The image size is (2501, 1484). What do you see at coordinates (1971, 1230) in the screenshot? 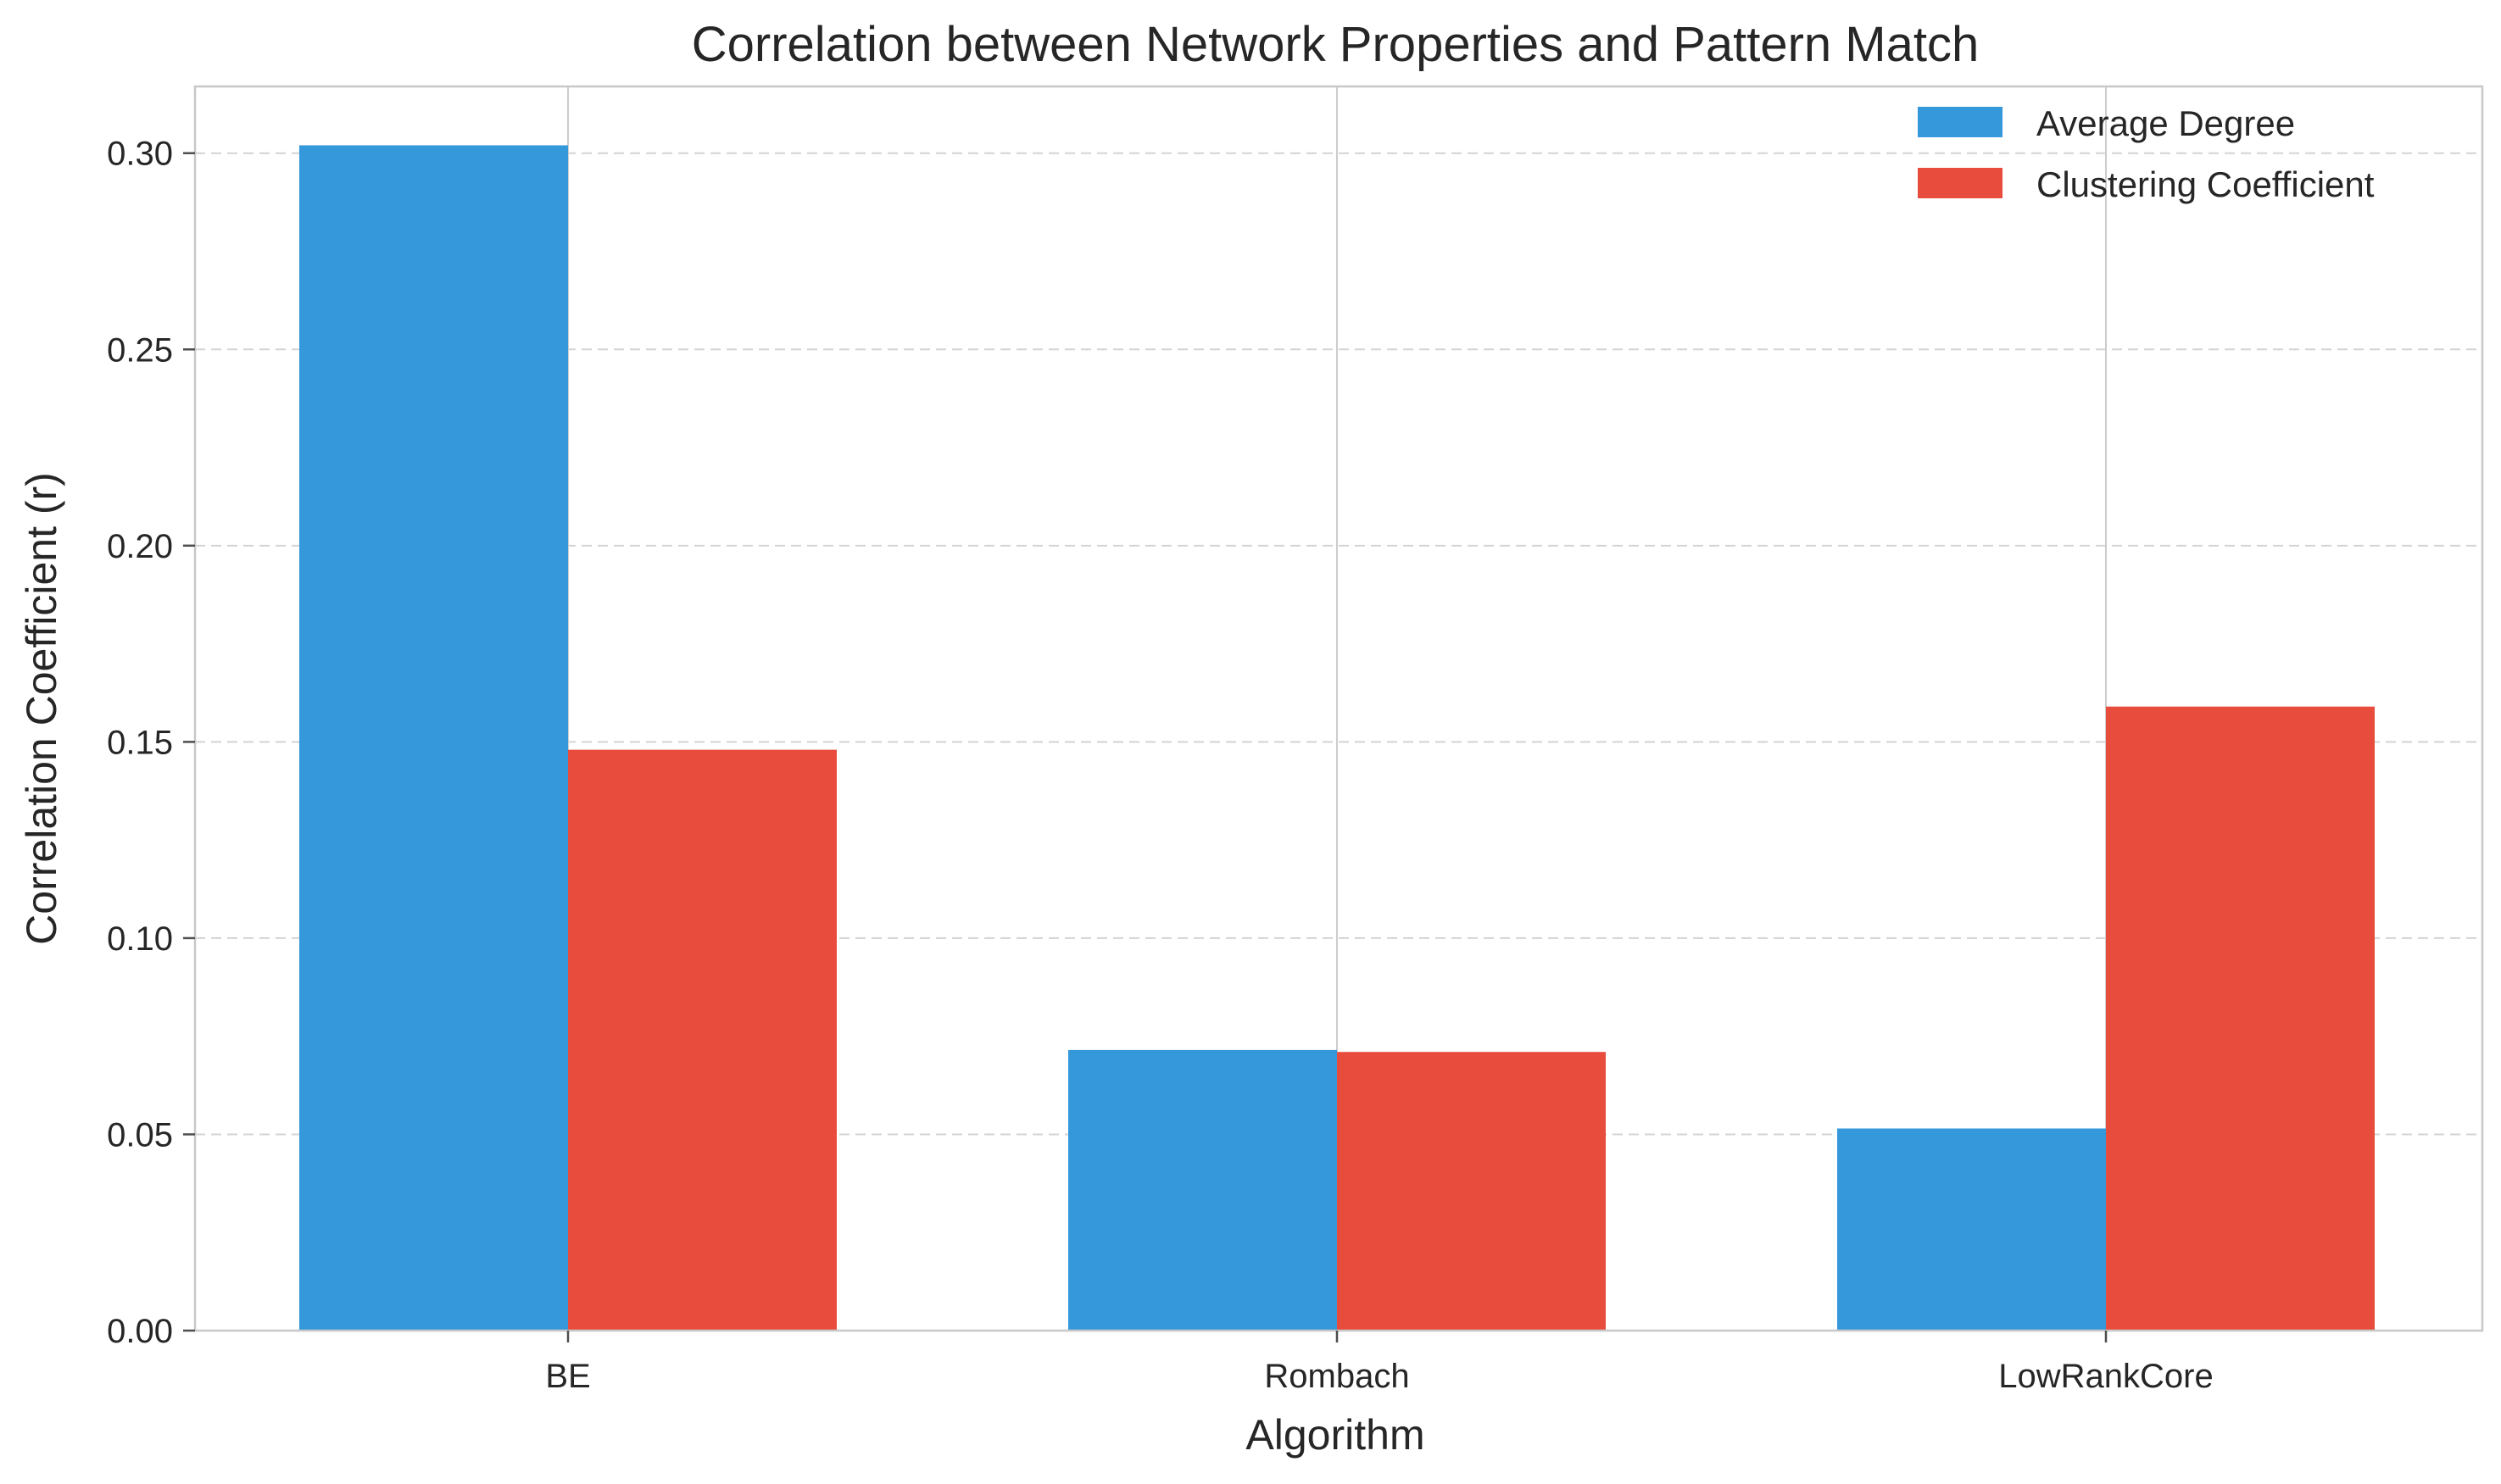
I see `bar-average-degree-lowrankcore` at bounding box center [1971, 1230].